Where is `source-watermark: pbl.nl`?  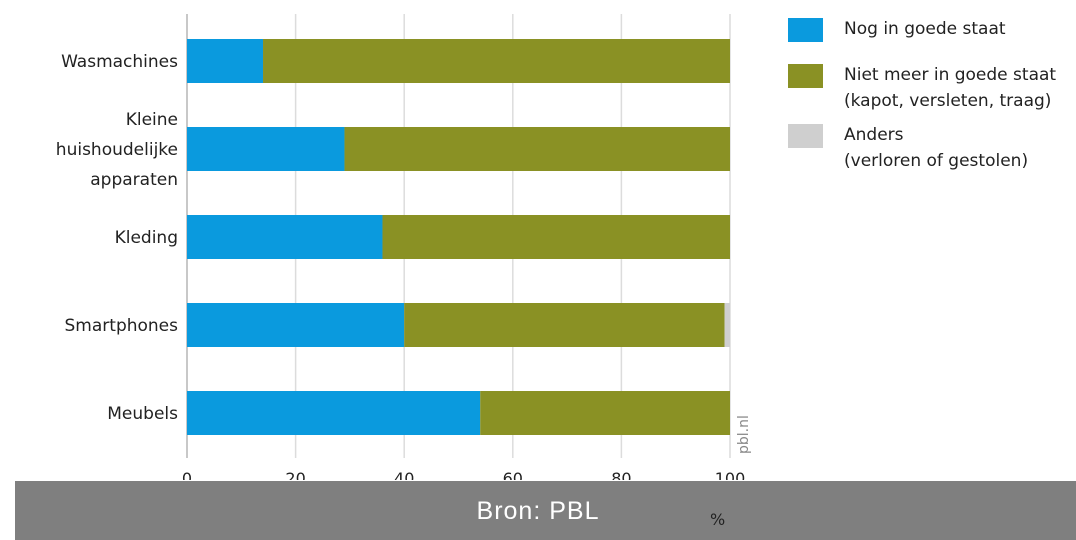 source-watermark: pbl.nl is located at coordinates (748, 428).